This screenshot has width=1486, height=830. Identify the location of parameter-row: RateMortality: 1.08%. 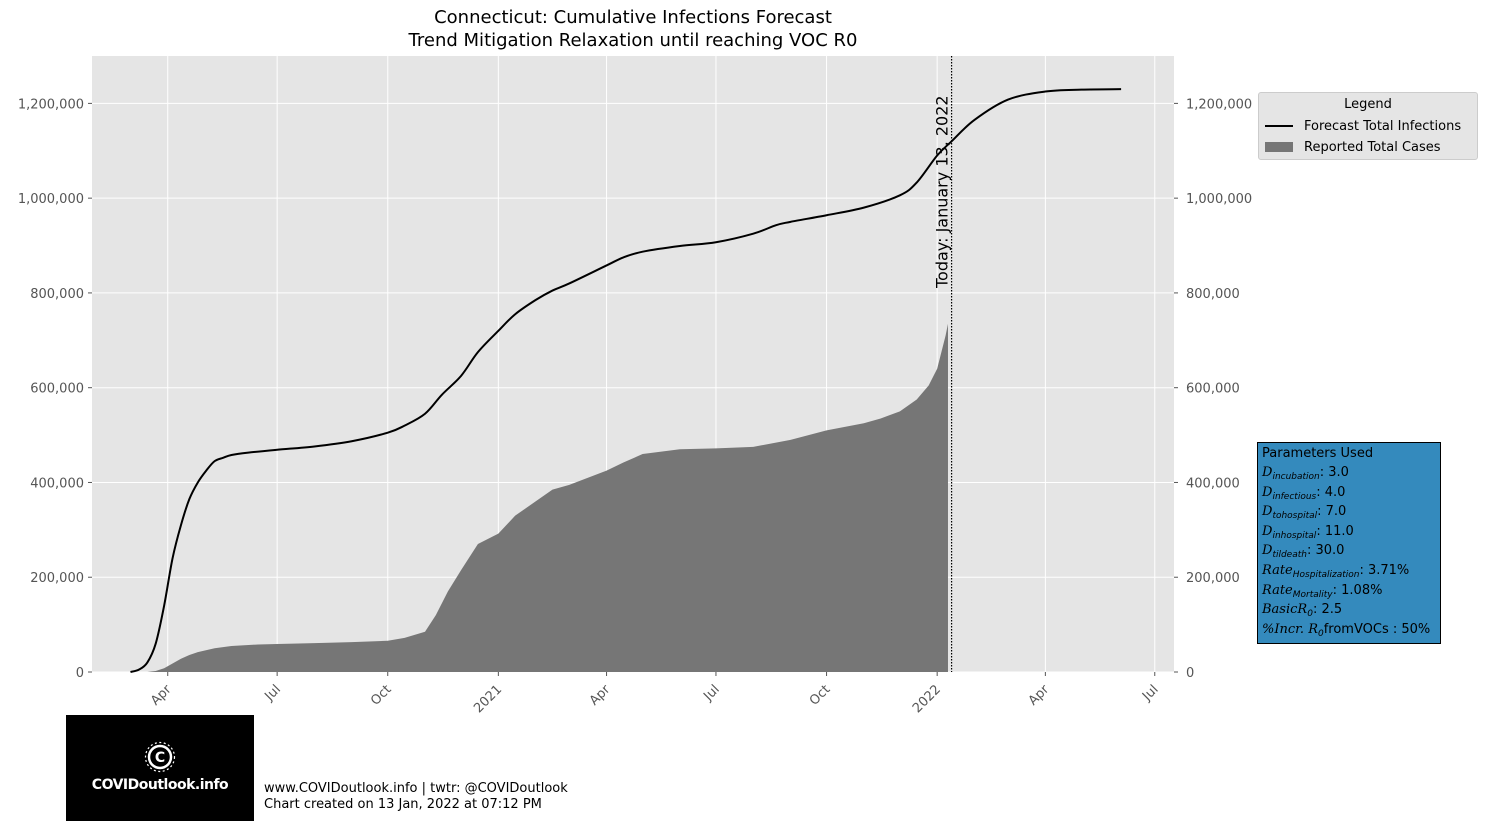
(1349, 591).